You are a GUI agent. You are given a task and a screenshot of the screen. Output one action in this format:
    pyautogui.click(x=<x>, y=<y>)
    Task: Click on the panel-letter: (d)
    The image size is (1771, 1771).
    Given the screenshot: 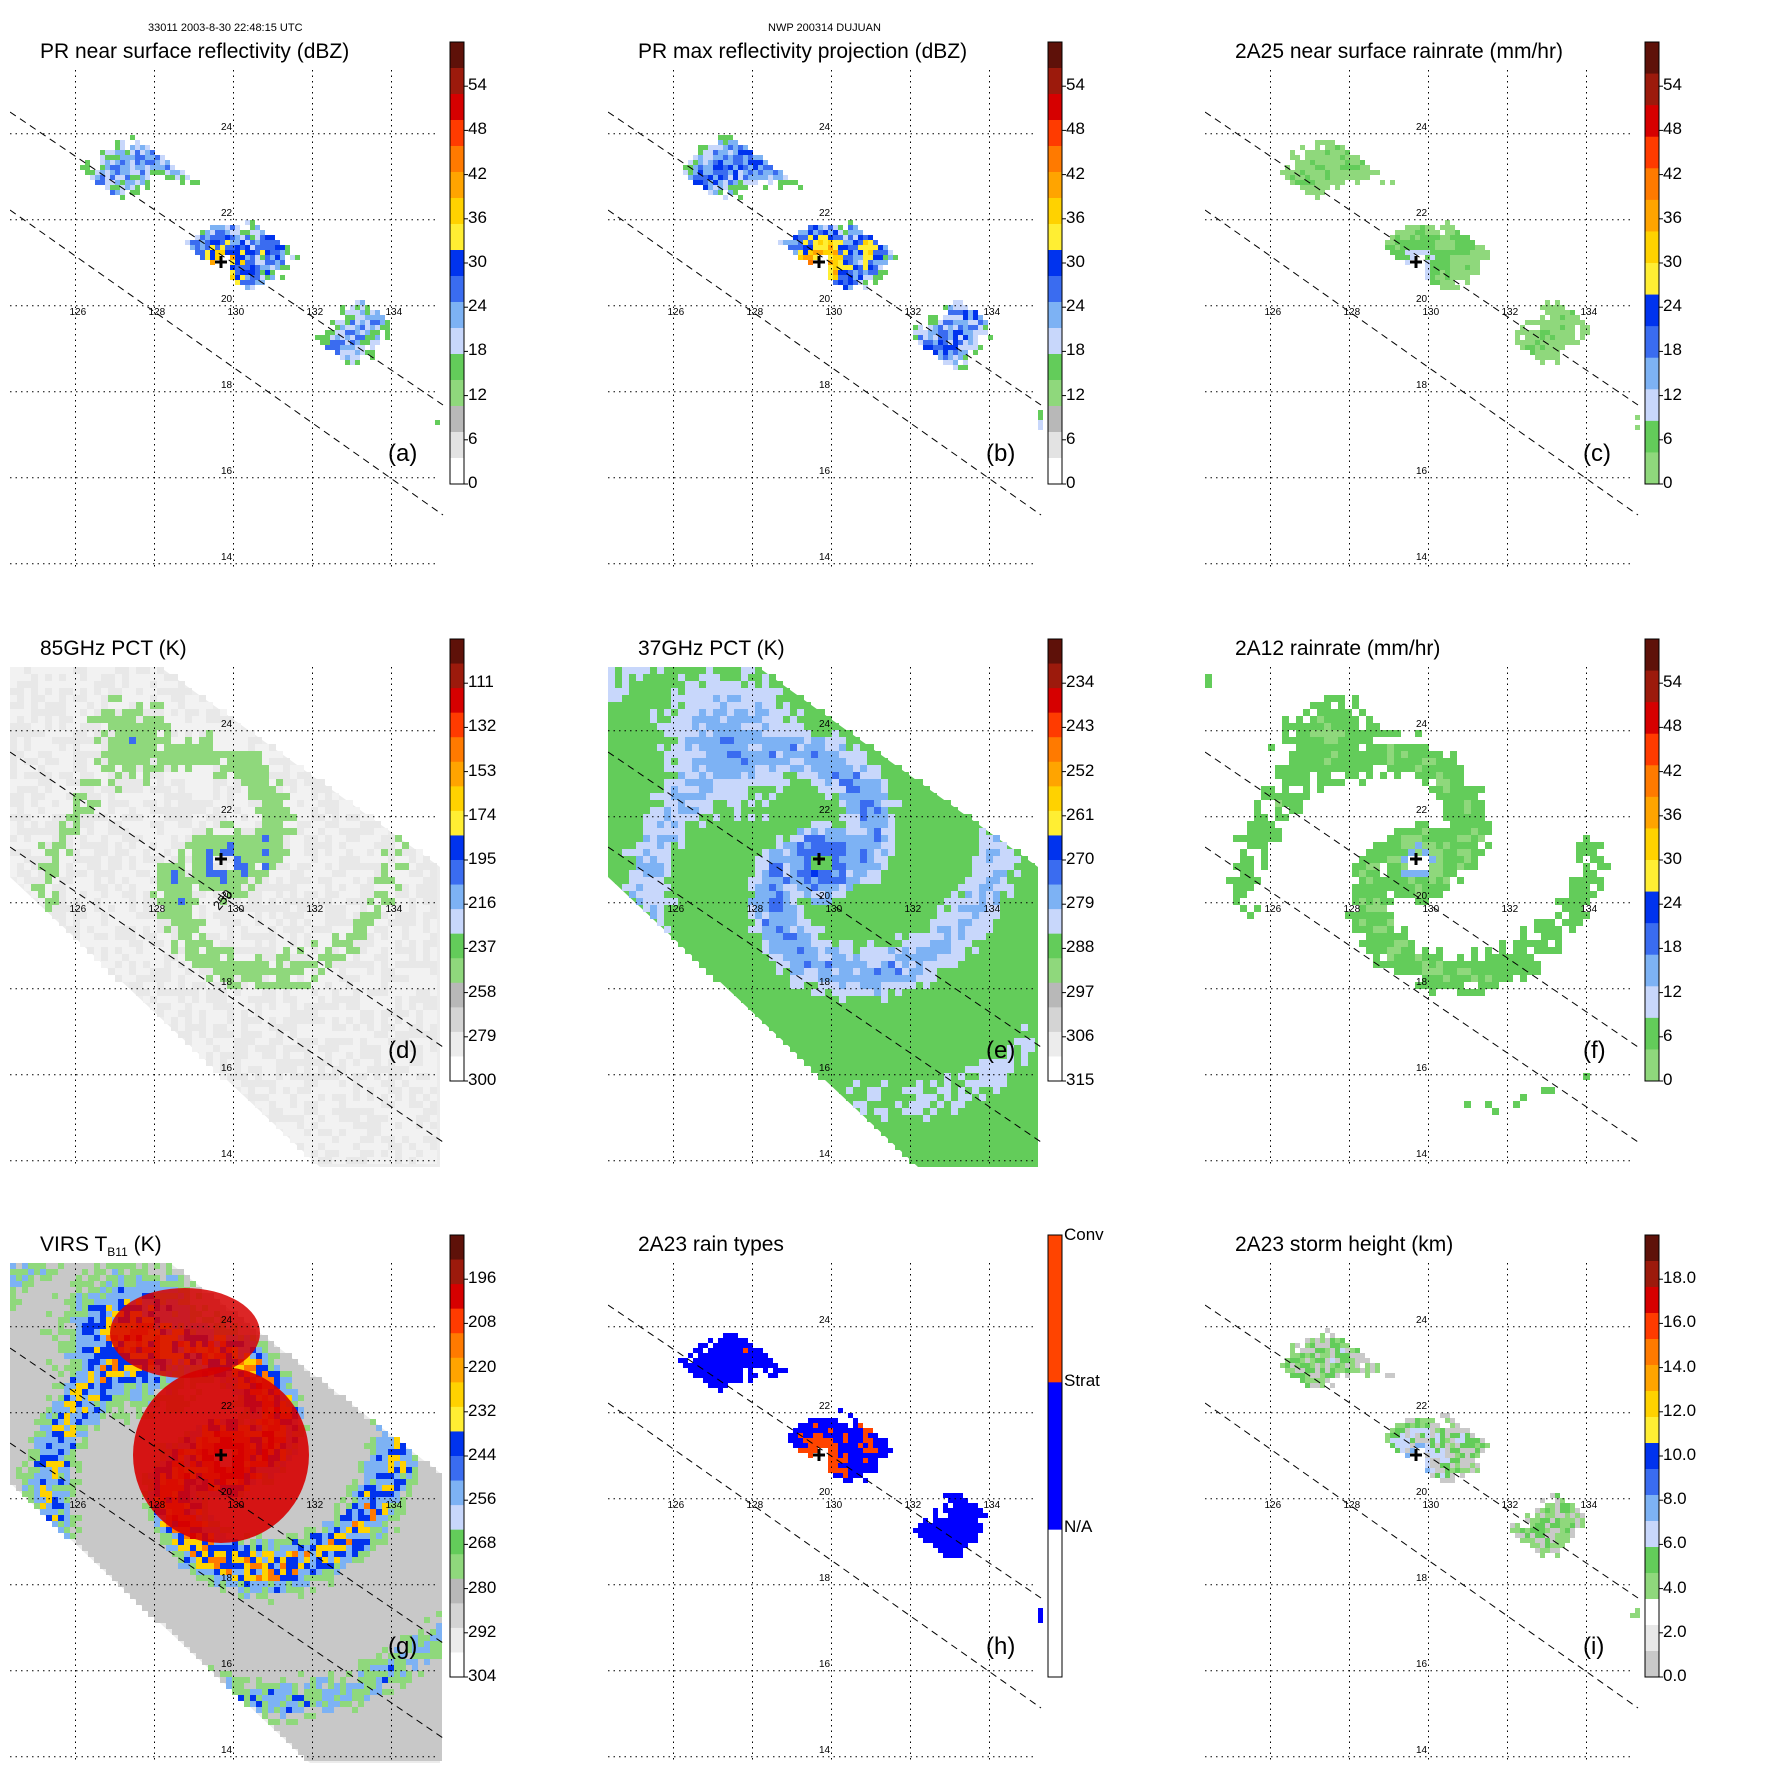 What is the action you would take?
    pyautogui.click(x=403, y=1050)
    